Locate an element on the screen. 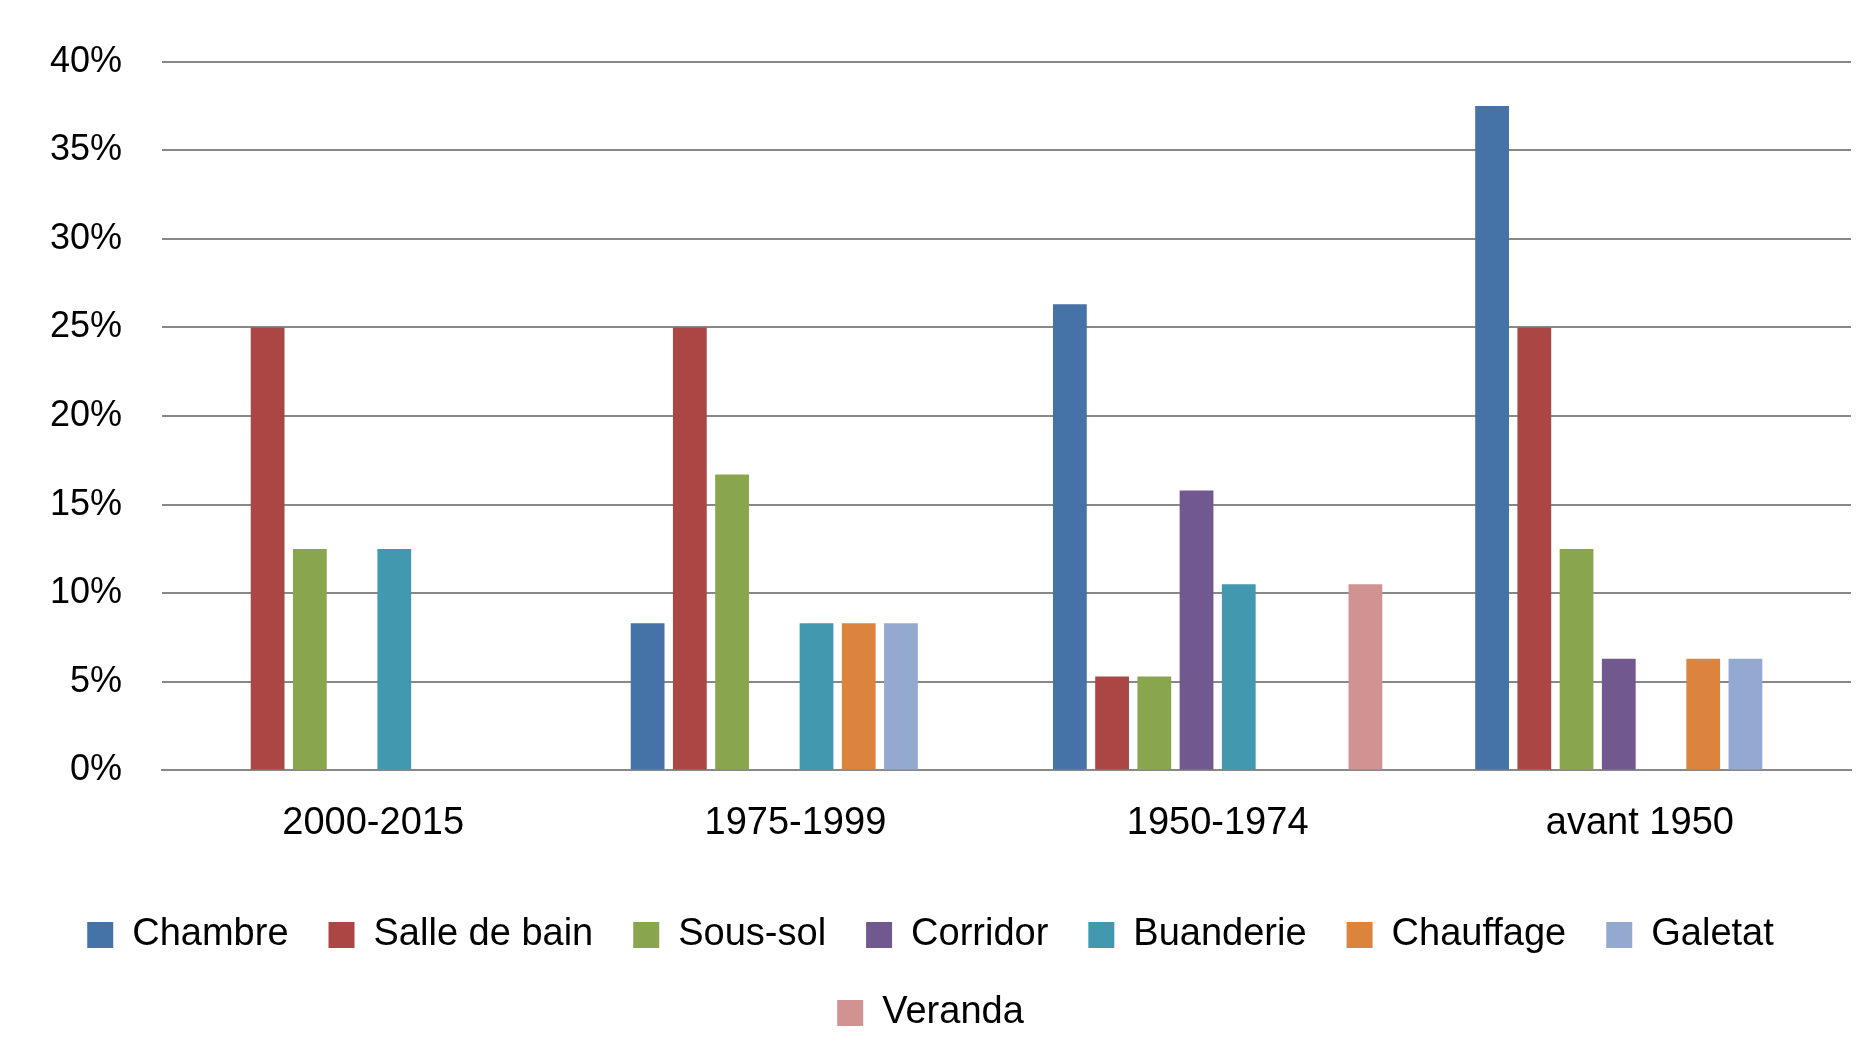 The width and height of the screenshot is (1861, 1042). y-tick-label: 5% is located at coordinates (96, 679).